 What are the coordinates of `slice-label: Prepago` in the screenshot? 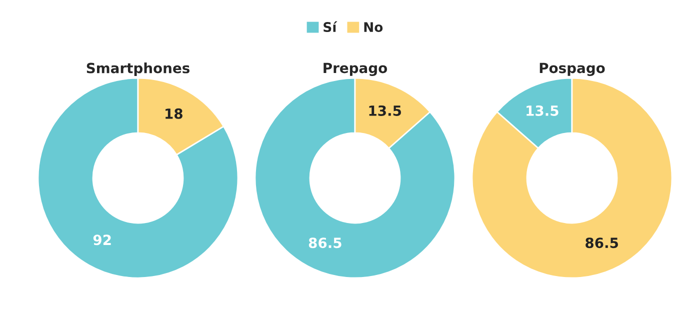 It's located at (356, 69).